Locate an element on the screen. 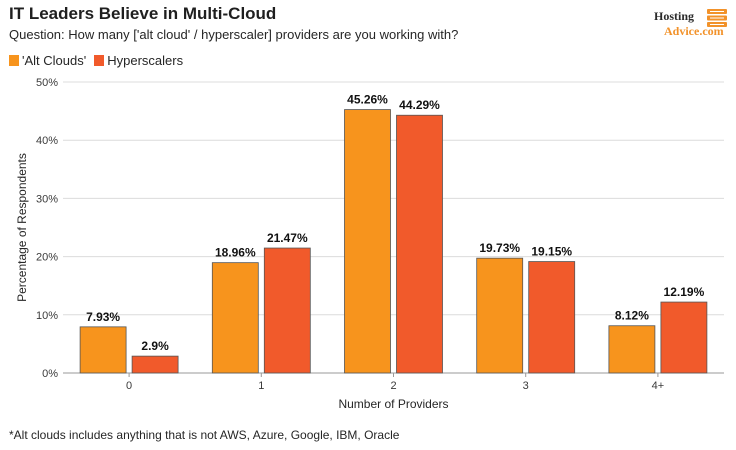 The image size is (736, 450). legend-item-hyperscalers: Hyperscalers is located at coordinates (138, 60).